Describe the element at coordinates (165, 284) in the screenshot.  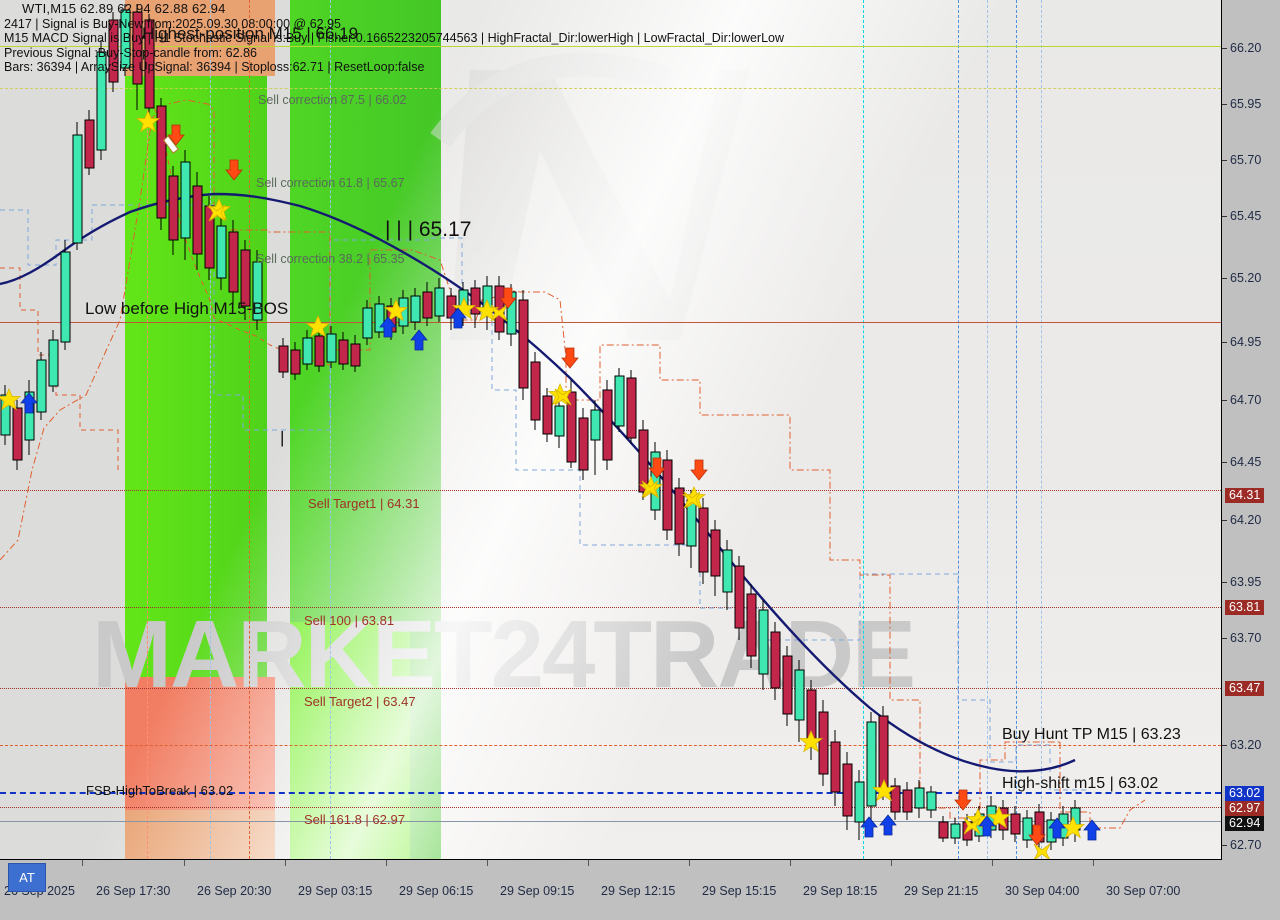
I see `orange-dashed-lower-band` at that location.